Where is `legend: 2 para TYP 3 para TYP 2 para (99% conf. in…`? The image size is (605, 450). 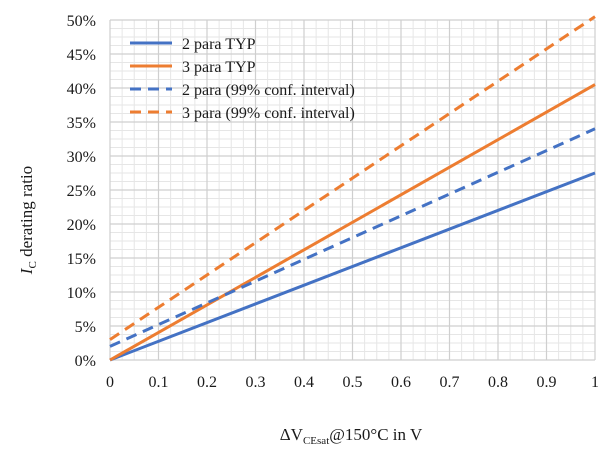
legend: 2 para TYP 3 para TYP 2 para (99% conf. in… is located at coordinates (242, 79).